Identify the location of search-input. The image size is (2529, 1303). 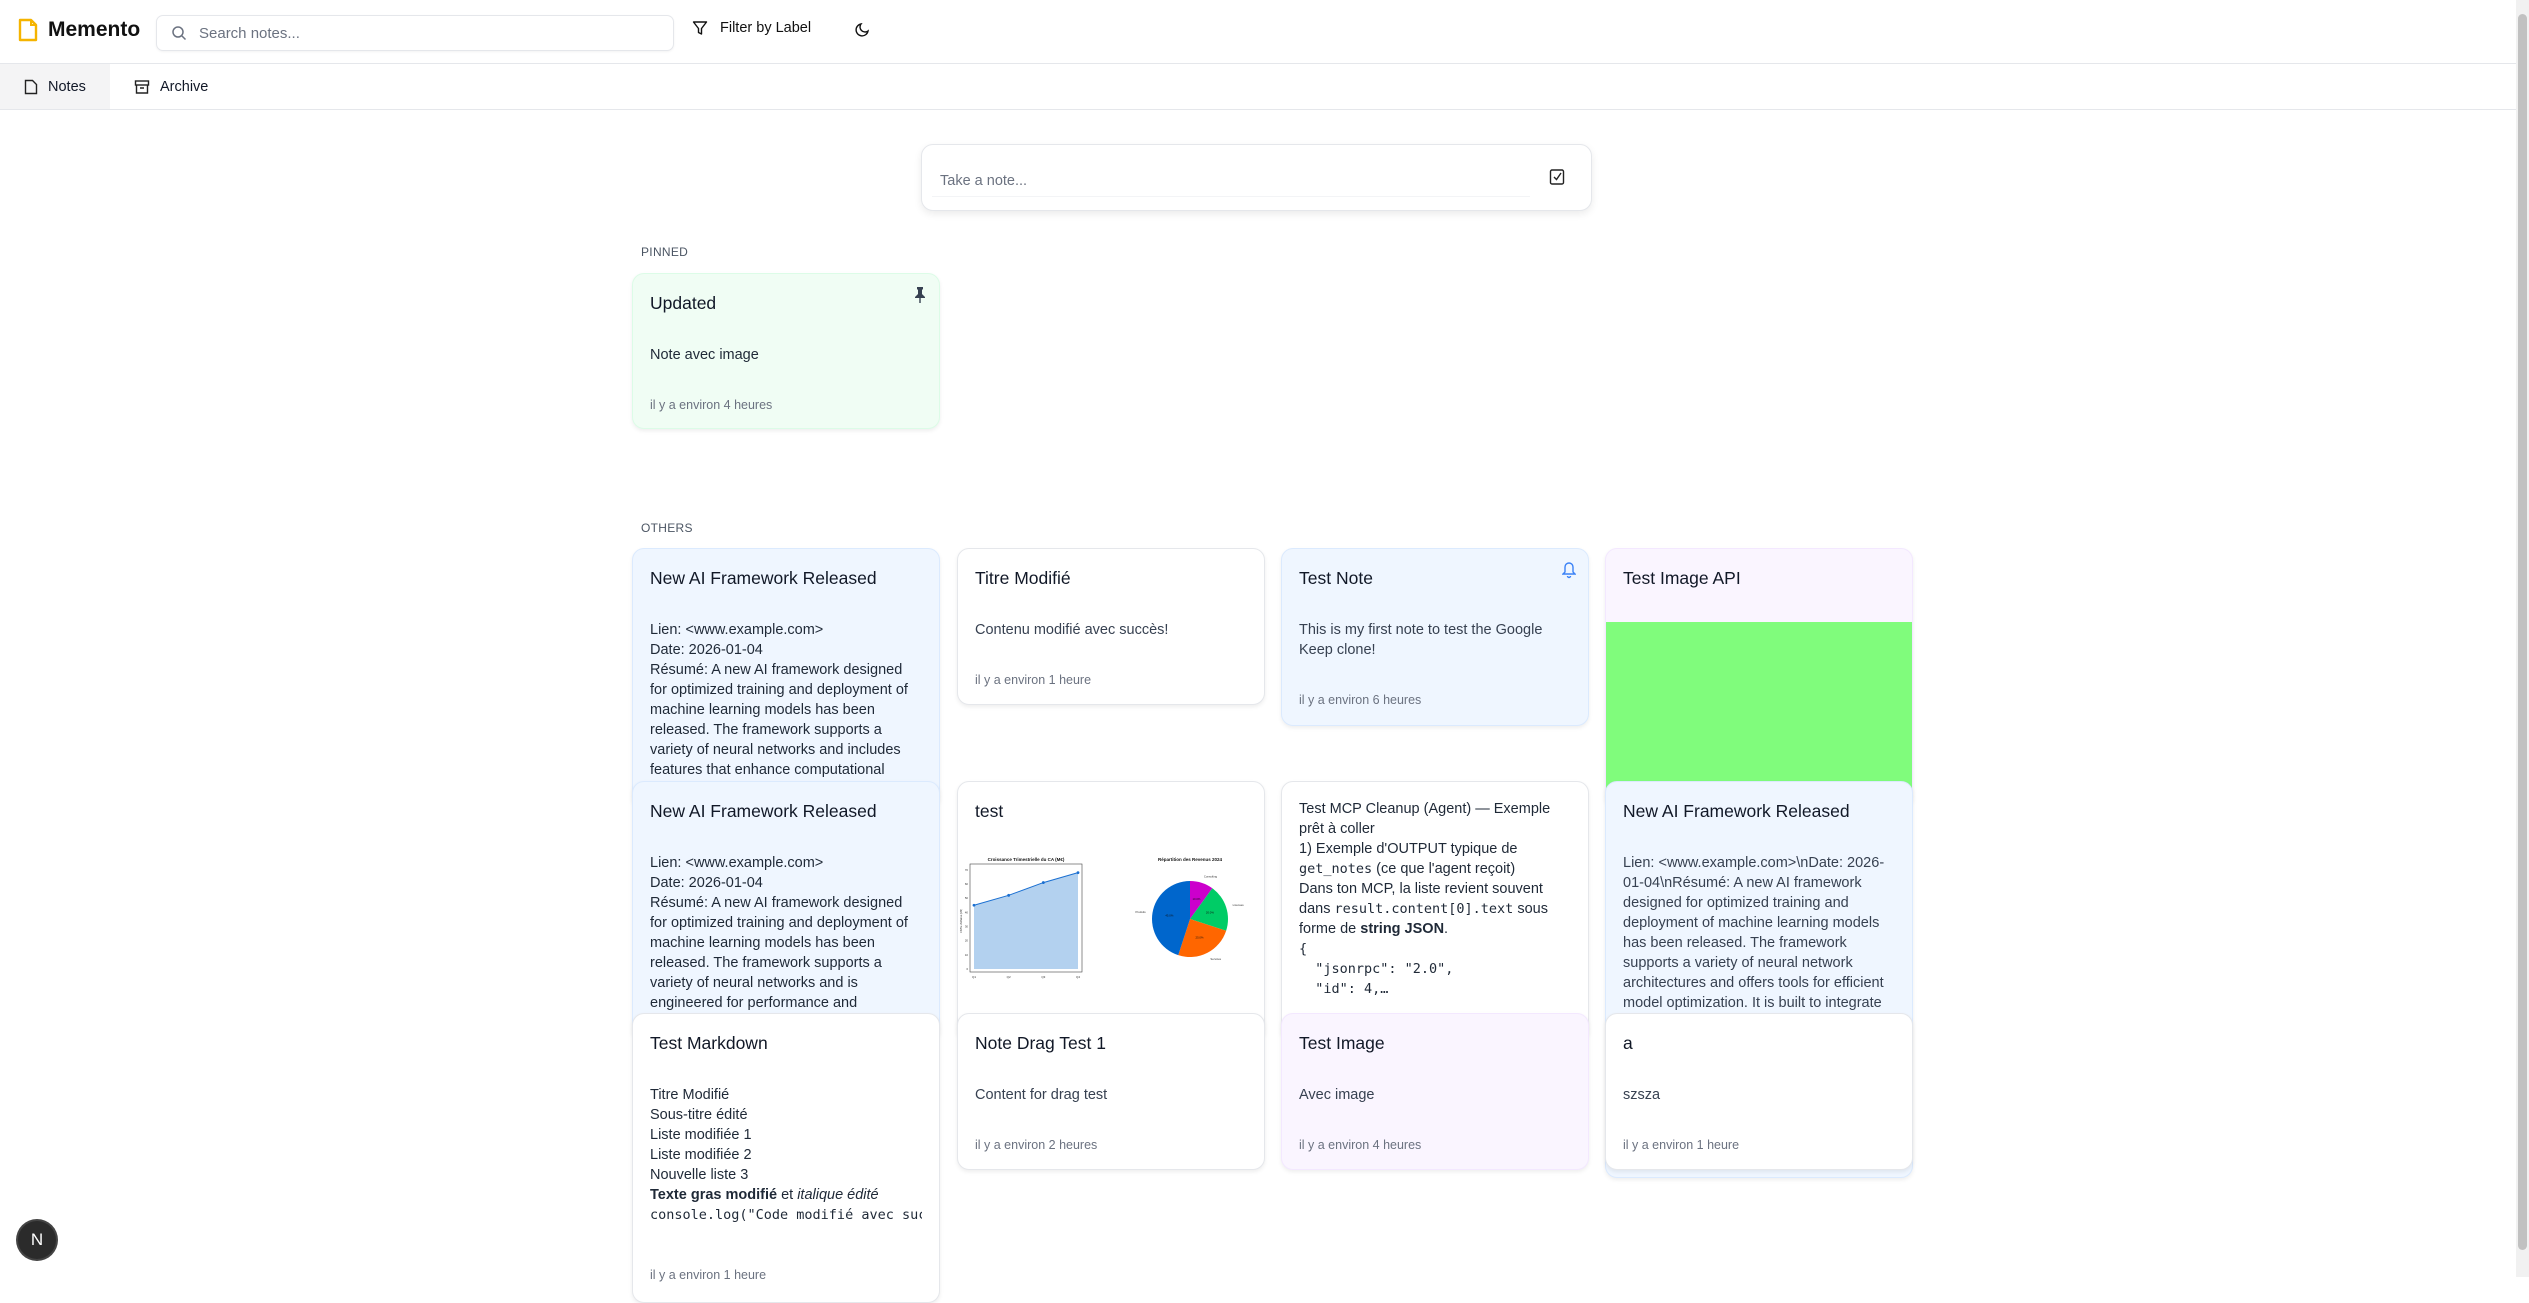
(419, 33).